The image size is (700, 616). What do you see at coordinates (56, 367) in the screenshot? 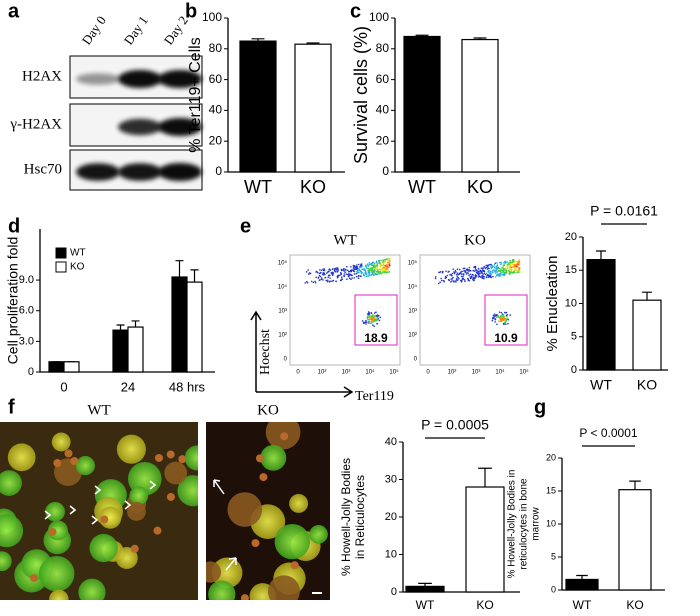
I see `bar` at bounding box center [56, 367].